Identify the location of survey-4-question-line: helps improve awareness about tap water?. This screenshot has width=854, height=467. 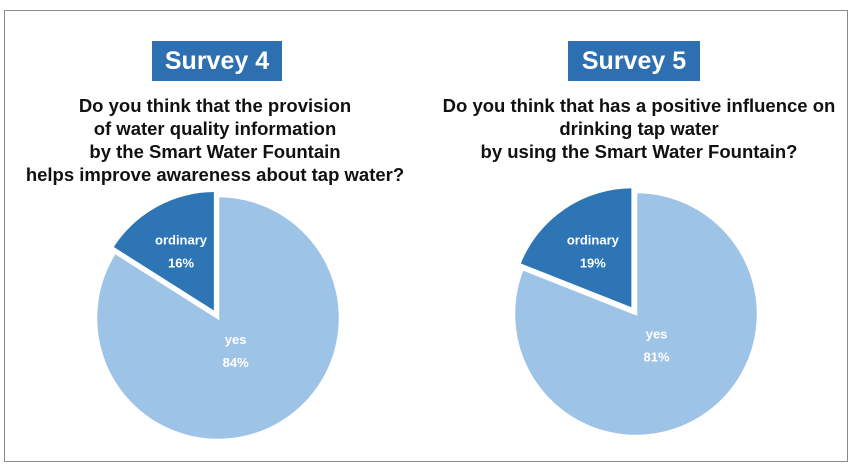
(215, 174).